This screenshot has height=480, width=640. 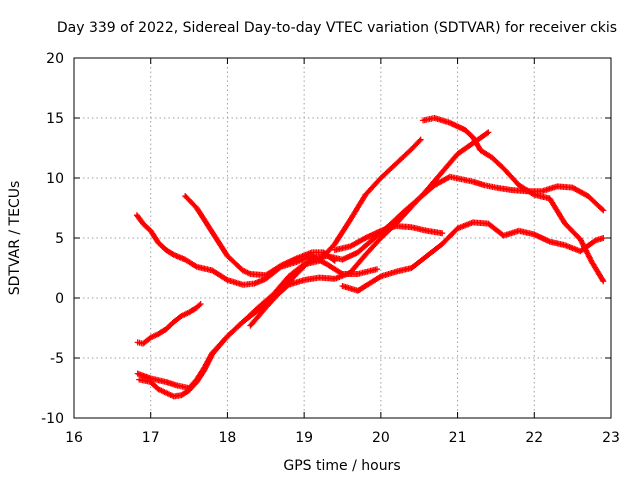 I want to click on y-tick-label: 10, so click(x=55, y=179).